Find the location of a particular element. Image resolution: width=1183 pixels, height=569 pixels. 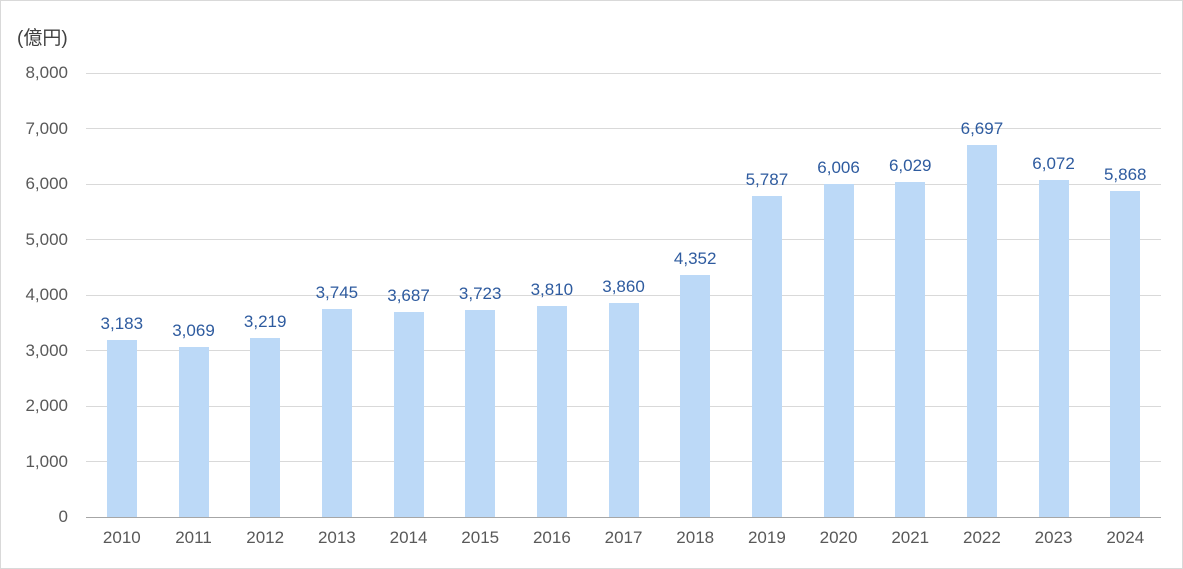

bar-2012 is located at coordinates (265, 427).